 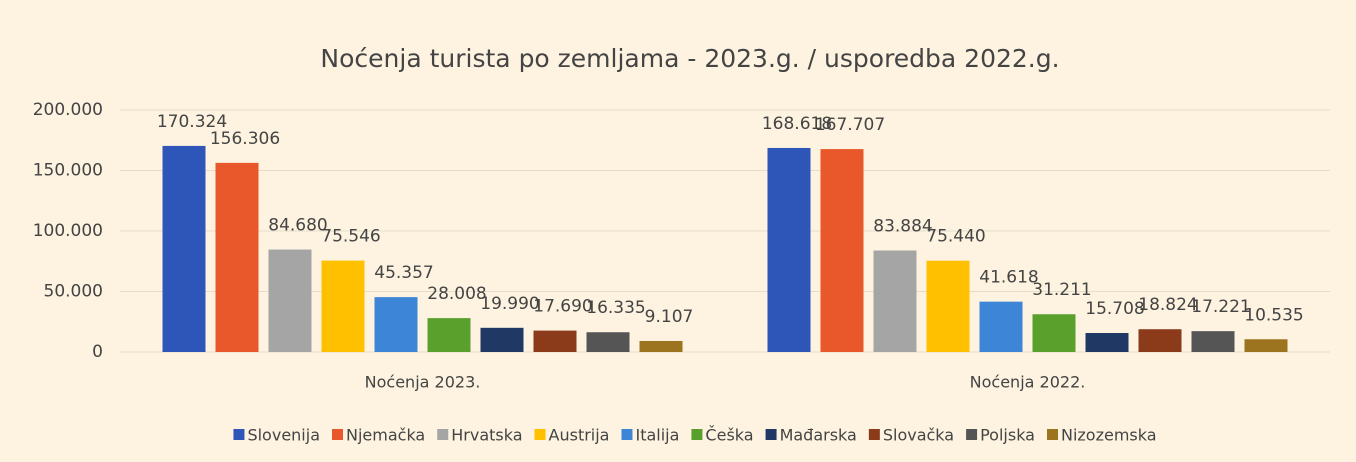 What do you see at coordinates (1008, 278) in the screenshot?
I see `data-label: 41.618` at bounding box center [1008, 278].